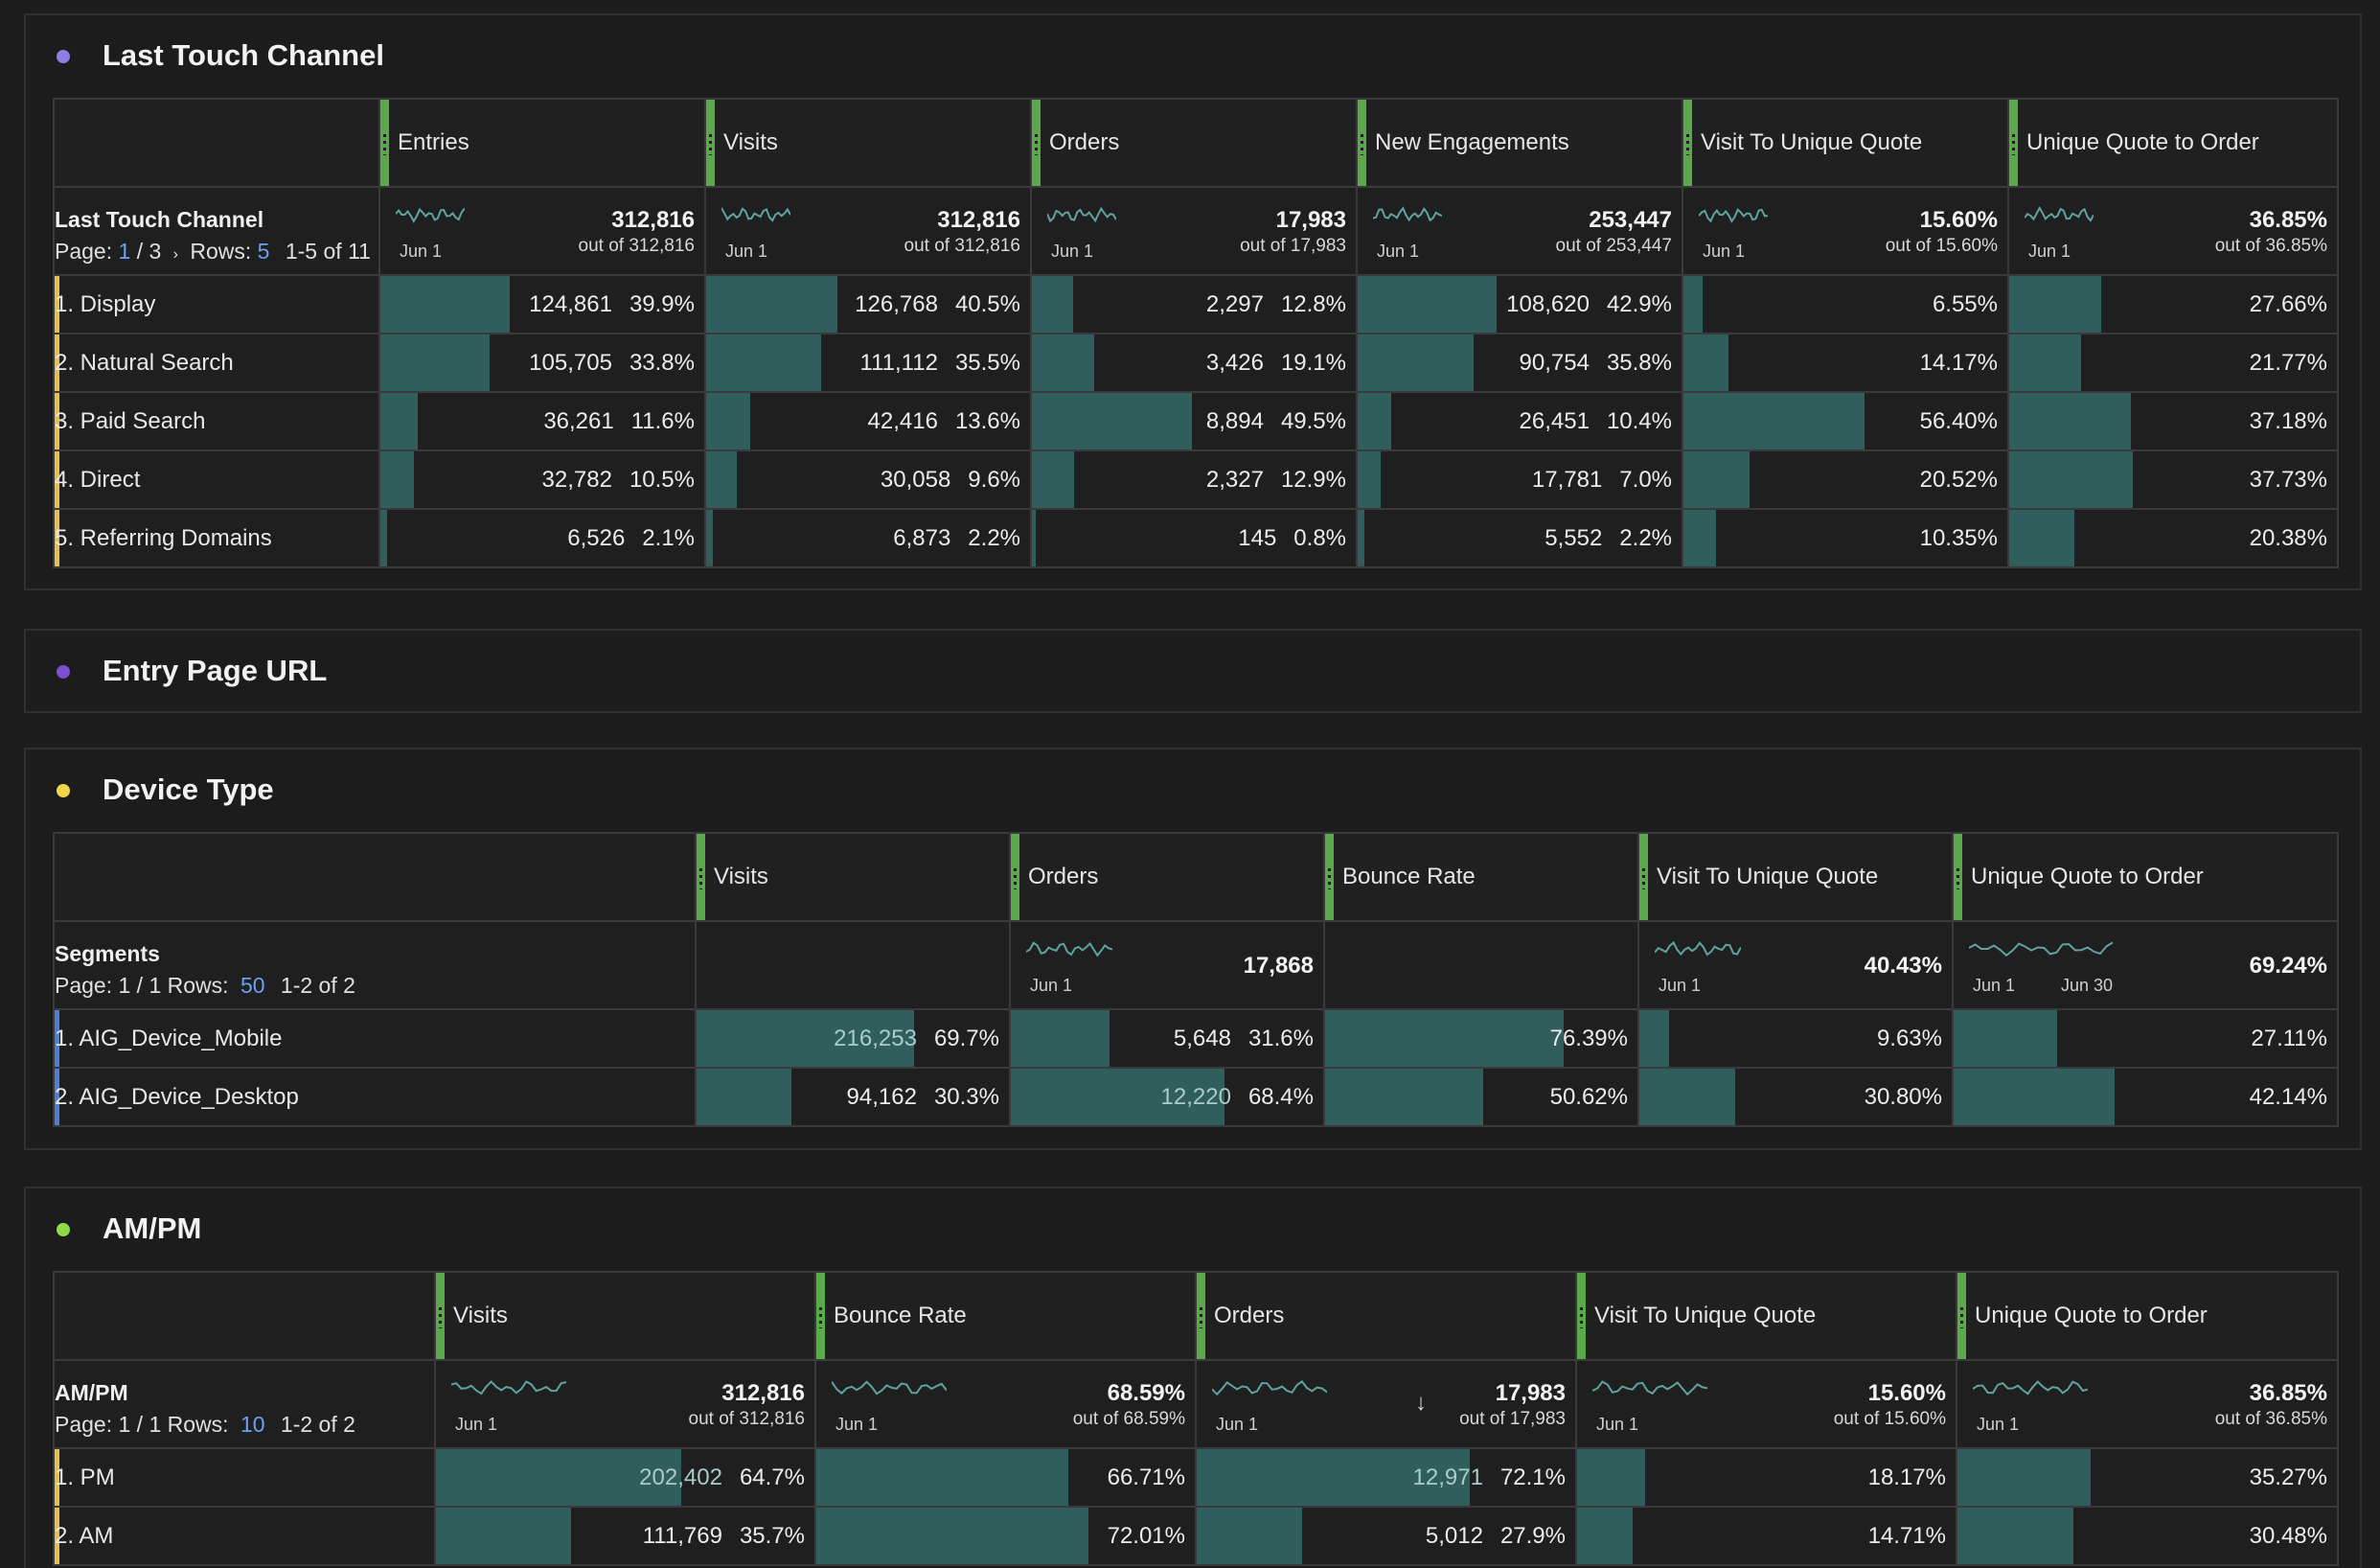  What do you see at coordinates (542, 304) in the screenshot?
I see `metric-cell: 124,861 39.9%` at bounding box center [542, 304].